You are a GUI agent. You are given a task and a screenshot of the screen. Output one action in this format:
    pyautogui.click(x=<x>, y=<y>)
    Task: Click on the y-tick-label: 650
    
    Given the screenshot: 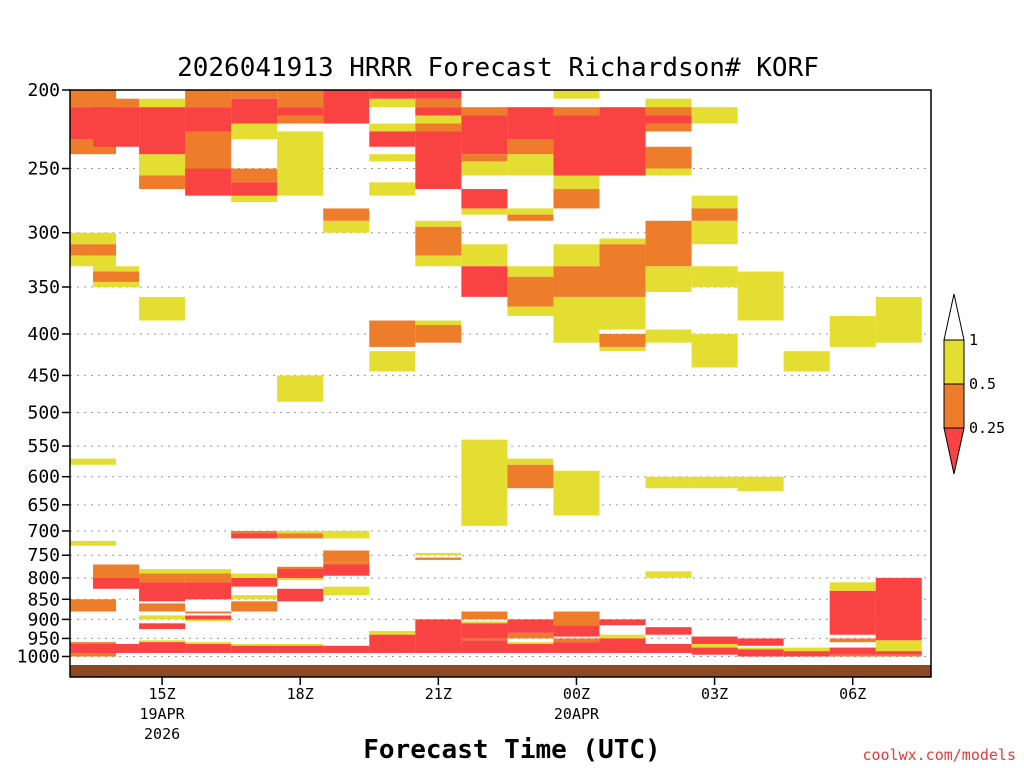 What is the action you would take?
    pyautogui.click(x=43, y=505)
    